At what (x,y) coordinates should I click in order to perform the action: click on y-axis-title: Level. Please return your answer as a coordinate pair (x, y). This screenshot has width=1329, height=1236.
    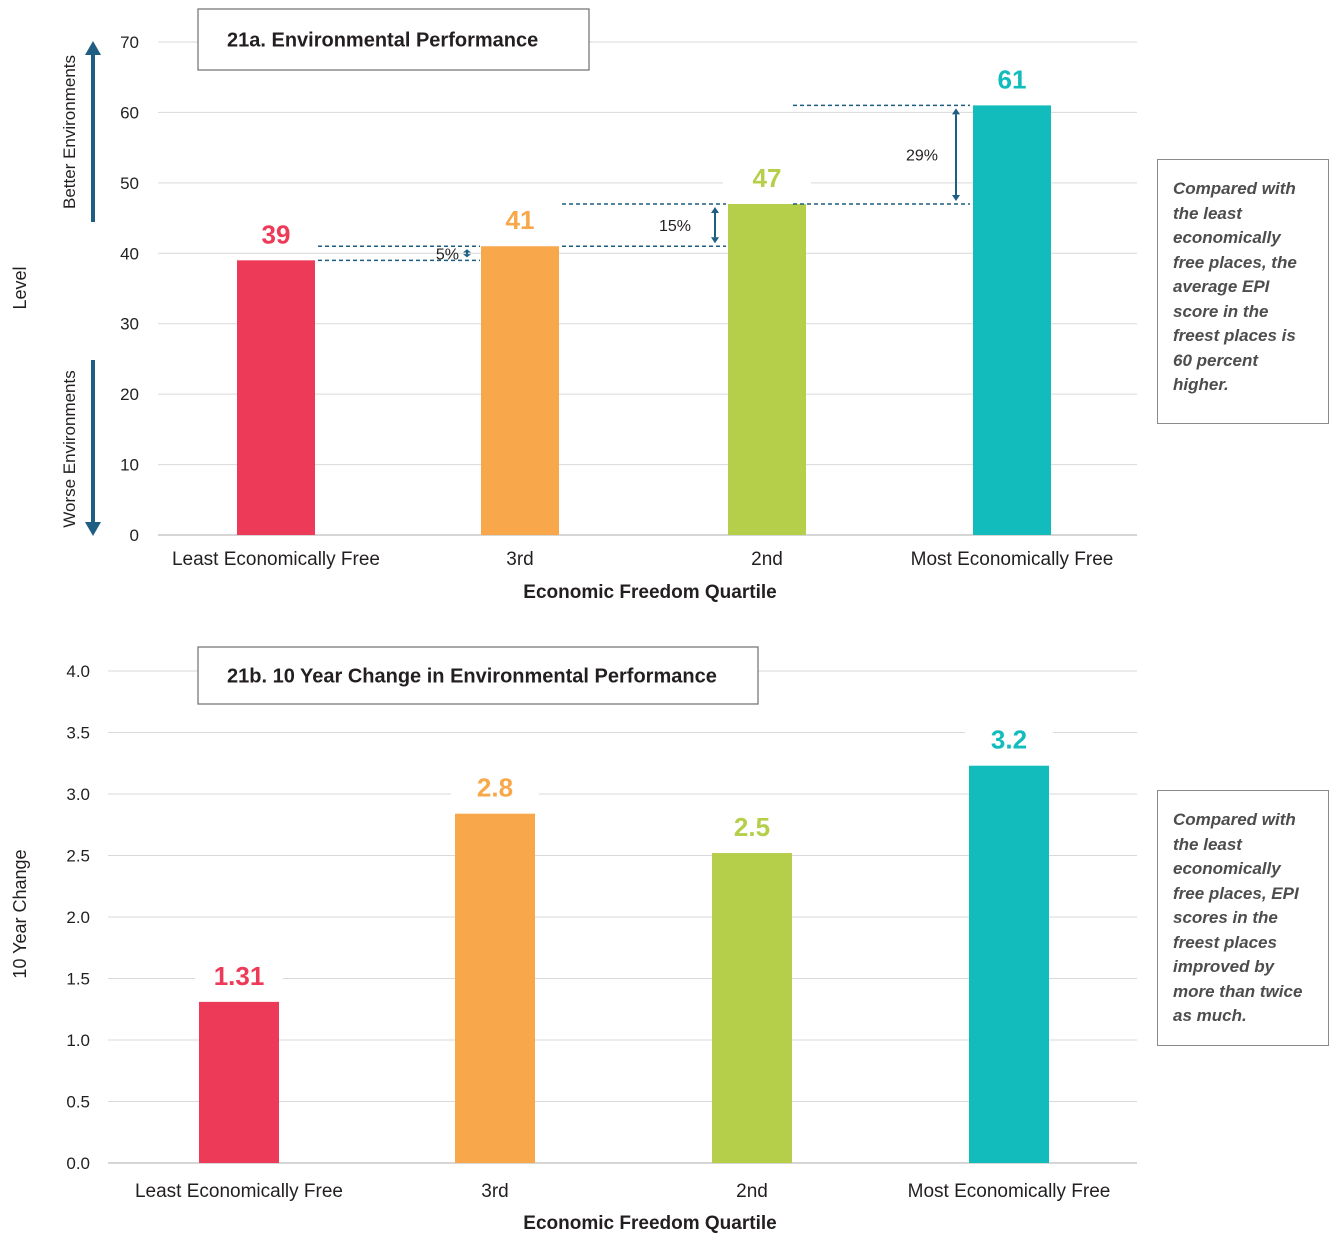
    Looking at the image, I should click on (20, 287).